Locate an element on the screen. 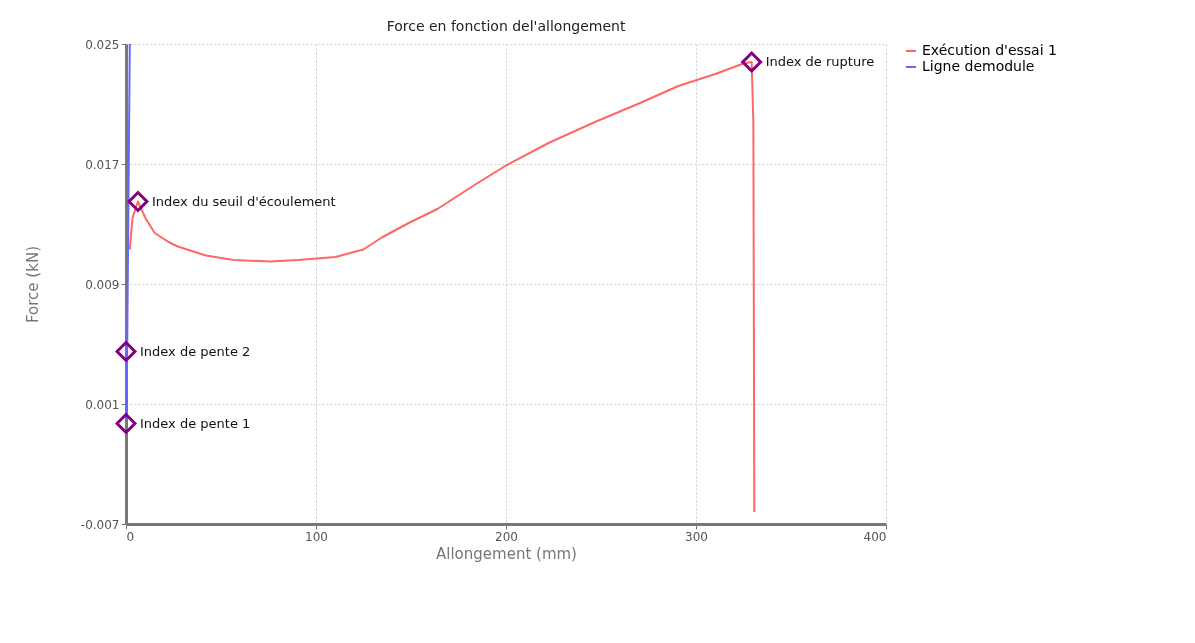 This screenshot has width=1195, height=643. annotation: Index de rupture is located at coordinates (820, 61).